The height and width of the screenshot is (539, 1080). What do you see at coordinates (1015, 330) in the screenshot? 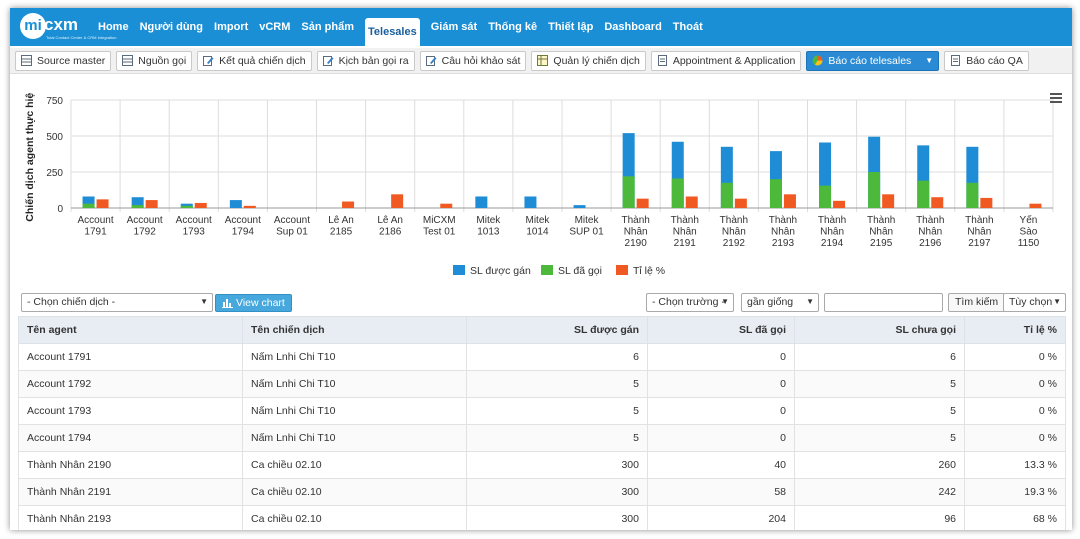
I see `col-rate: Tỉ lệ %` at bounding box center [1015, 330].